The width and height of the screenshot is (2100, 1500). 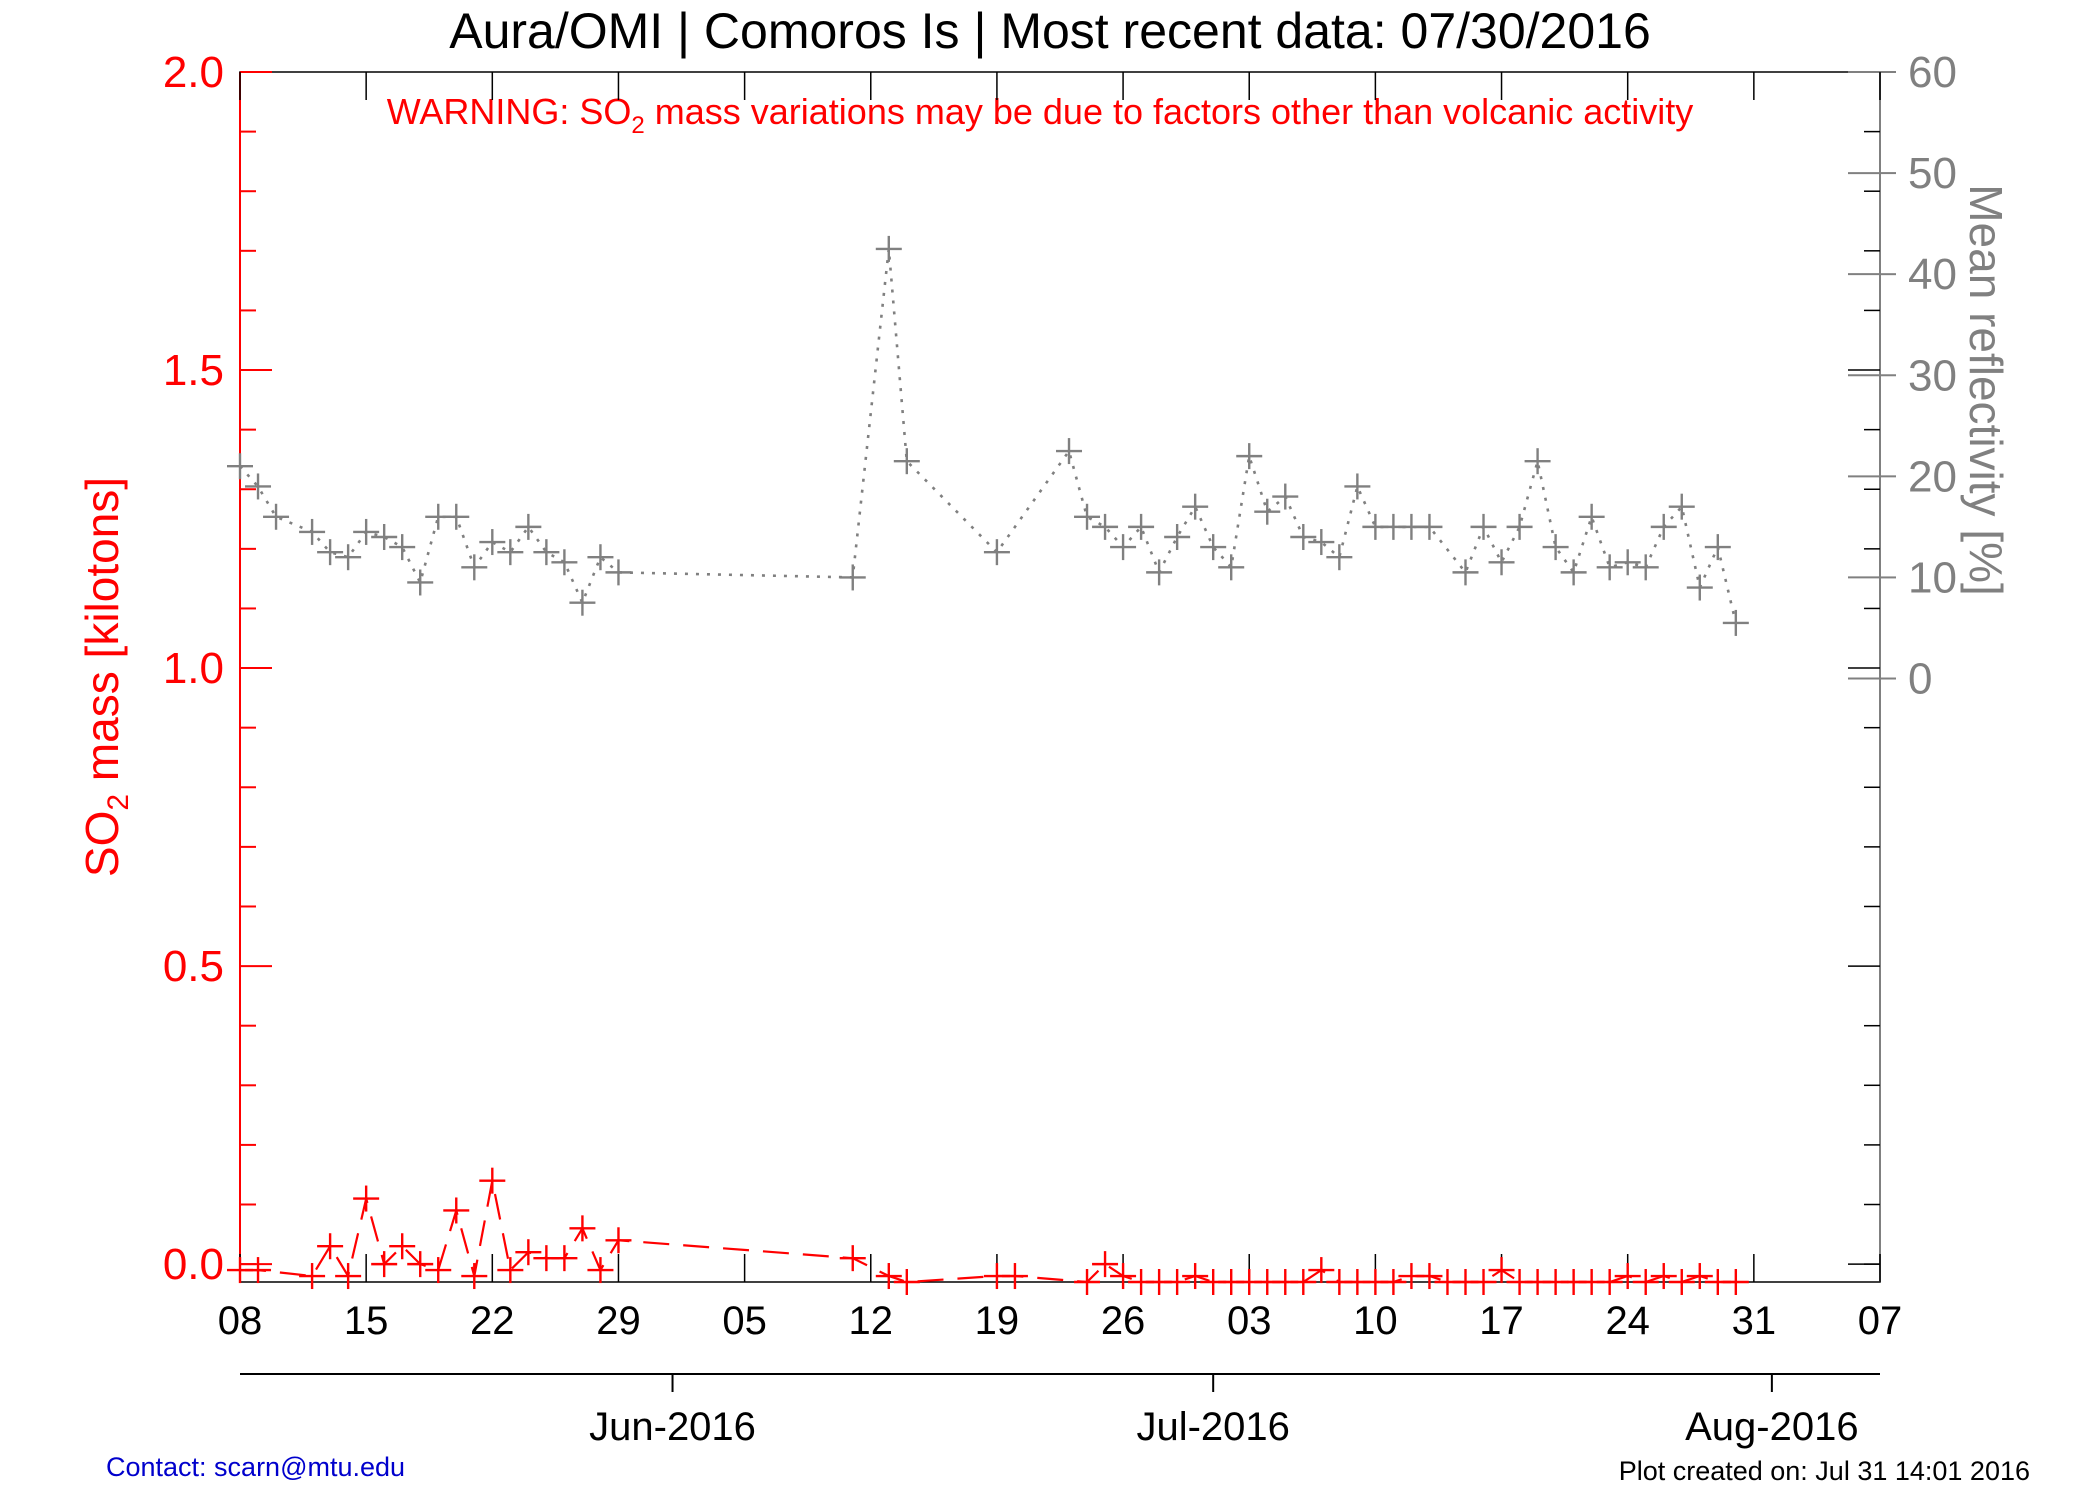 I want to click on x-tick-label: 08, so click(x=240, y=1321).